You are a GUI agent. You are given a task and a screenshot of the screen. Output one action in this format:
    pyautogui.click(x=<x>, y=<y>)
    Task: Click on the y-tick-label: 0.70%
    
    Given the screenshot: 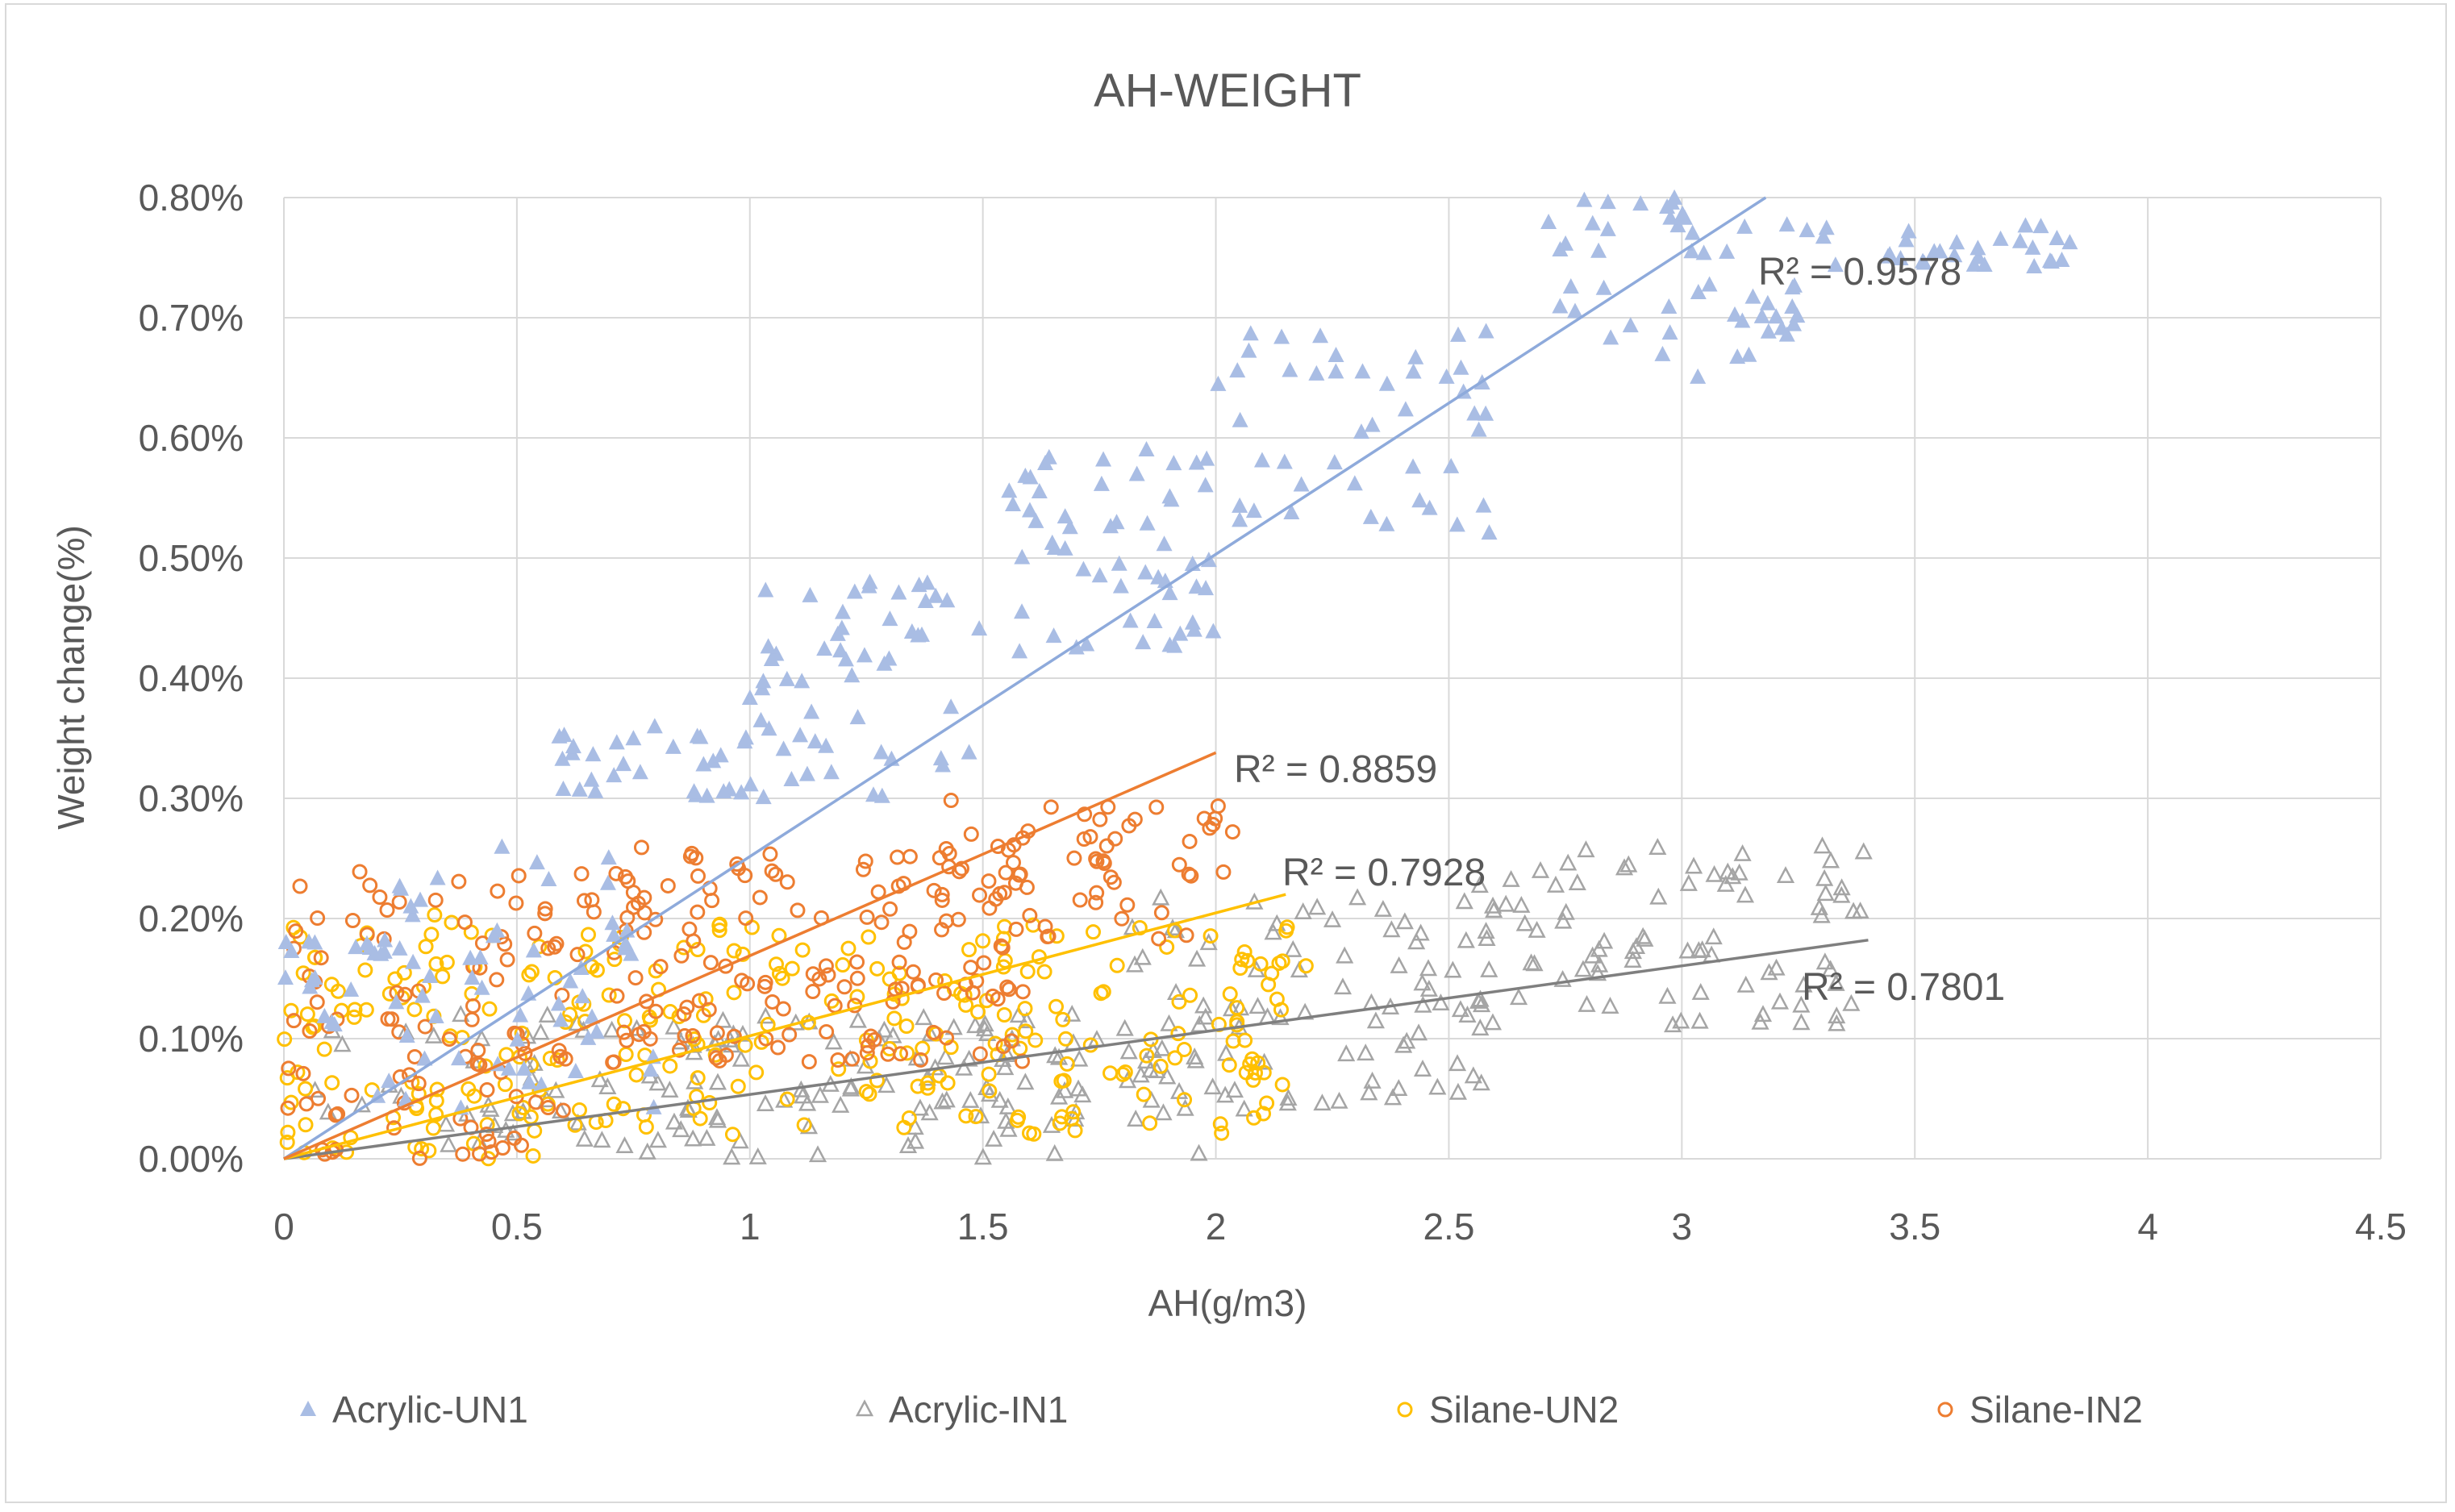 What is the action you would take?
    pyautogui.click(x=191, y=318)
    